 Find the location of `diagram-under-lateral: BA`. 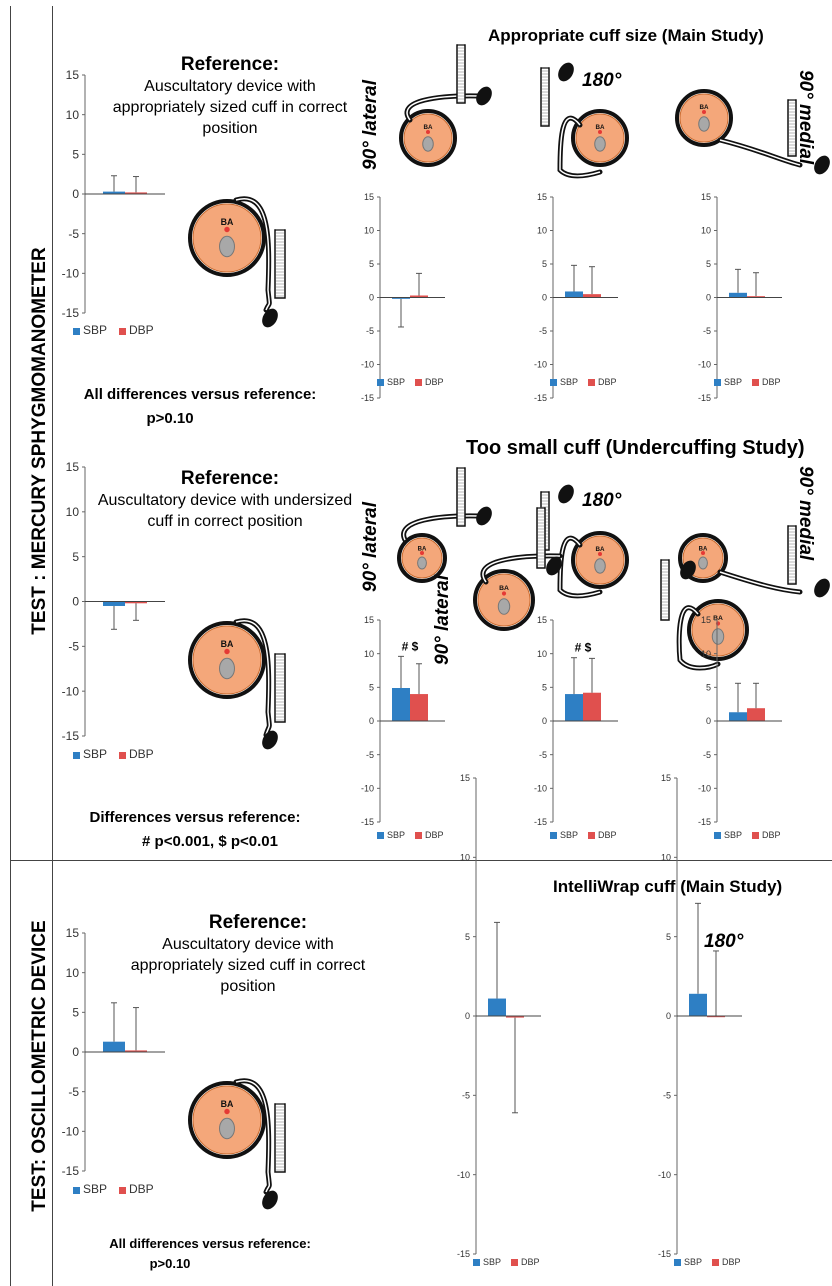

diagram-under-lateral: BA is located at coordinates (444, 525).